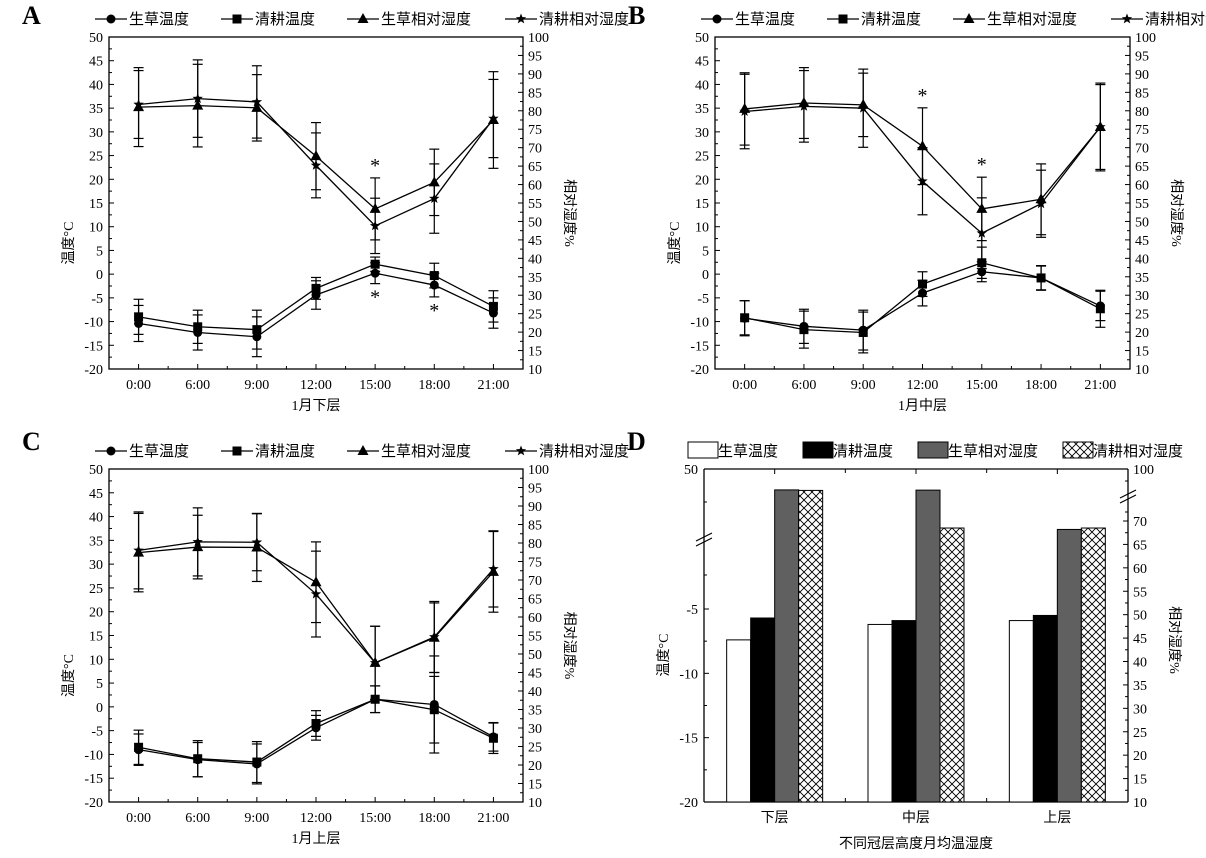  Describe the element at coordinates (803, 385) in the screenshot. I see `x-tick-label: 6:00` at that location.